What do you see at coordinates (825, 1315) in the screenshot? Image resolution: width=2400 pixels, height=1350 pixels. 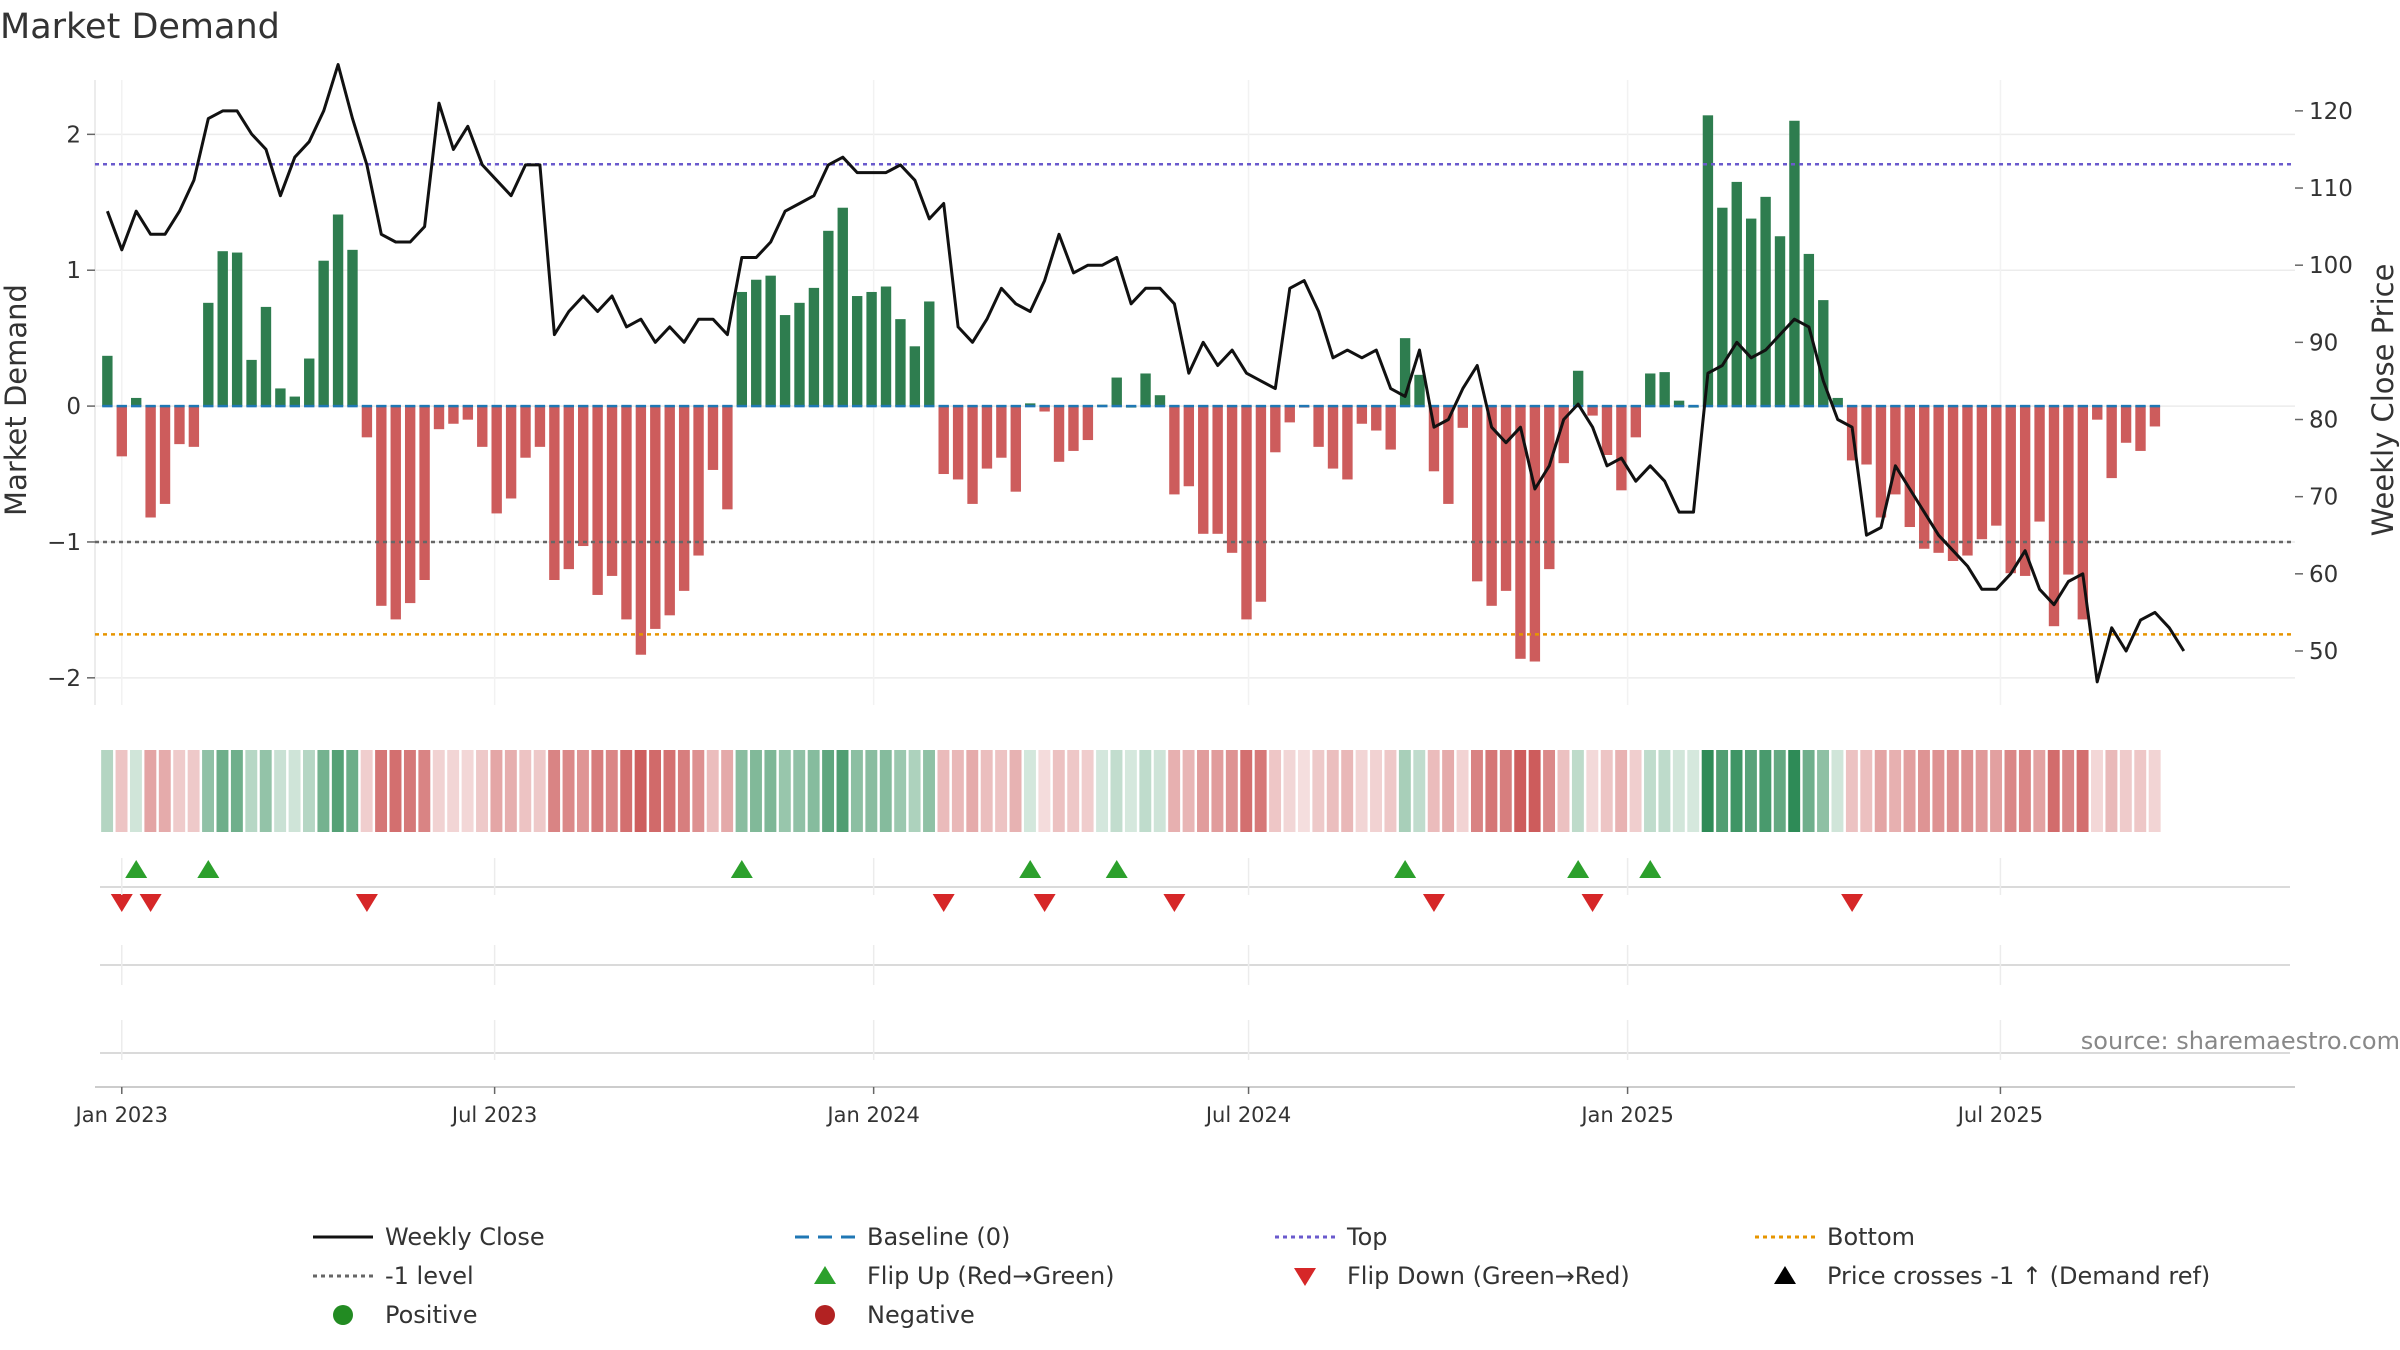 I see `legend-swatch-circle` at bounding box center [825, 1315].